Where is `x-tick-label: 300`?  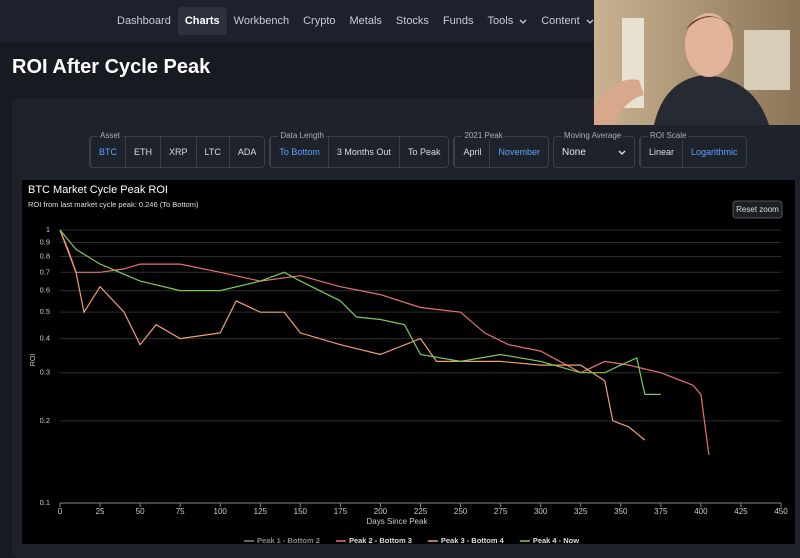 x-tick-label: 300 is located at coordinates (541, 511).